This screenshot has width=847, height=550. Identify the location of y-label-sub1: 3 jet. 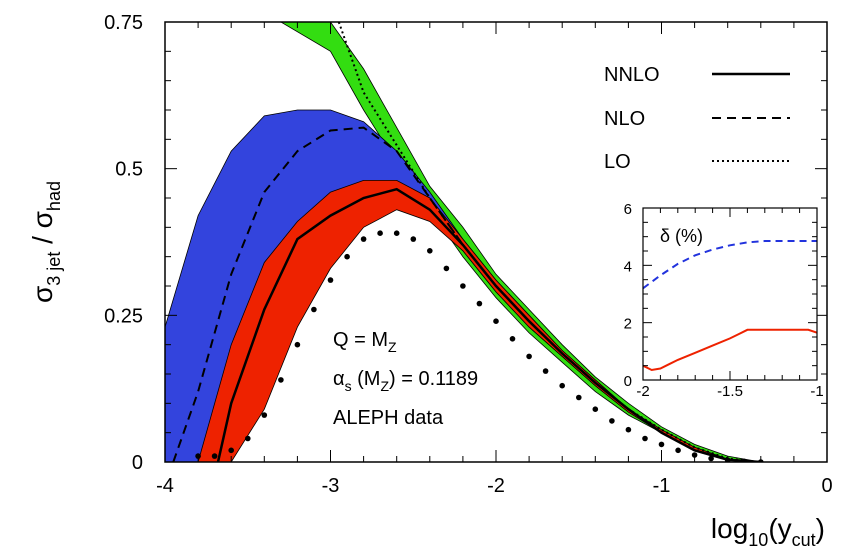
(54, 269).